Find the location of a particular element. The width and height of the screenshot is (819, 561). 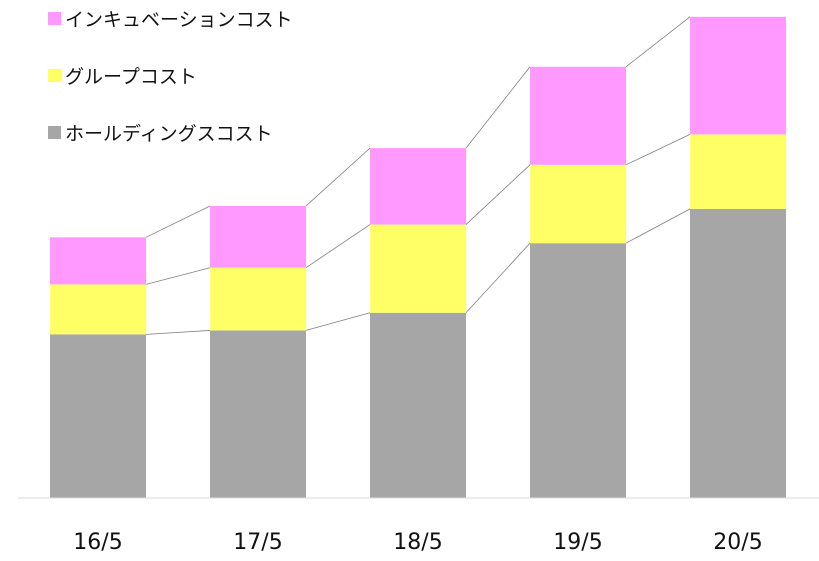

legend-swatch-incubation-cost is located at coordinates (54, 18).